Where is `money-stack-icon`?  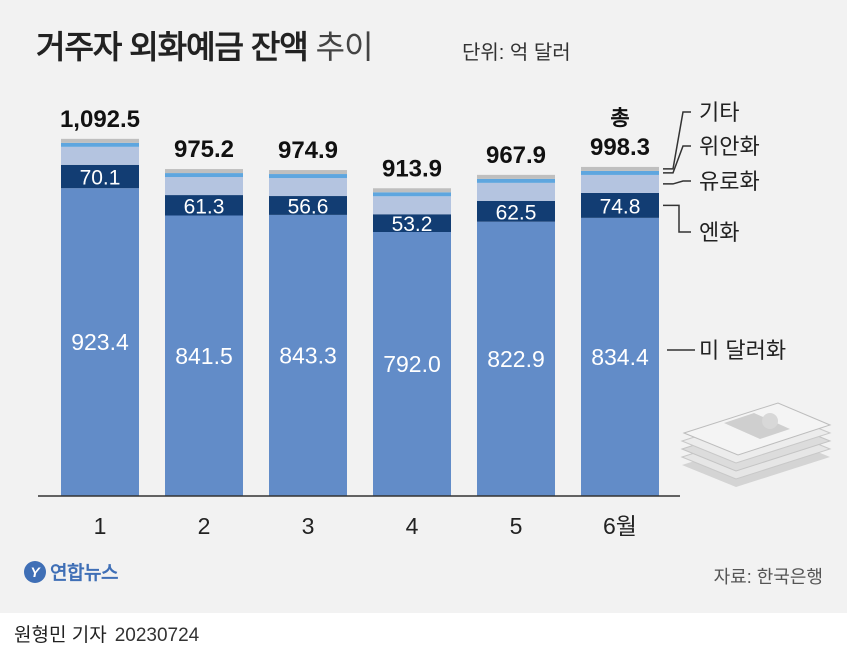 money-stack-icon is located at coordinates (756, 444).